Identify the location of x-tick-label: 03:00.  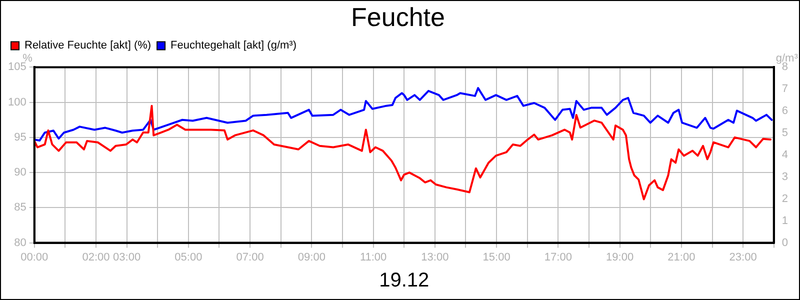
(127, 257).